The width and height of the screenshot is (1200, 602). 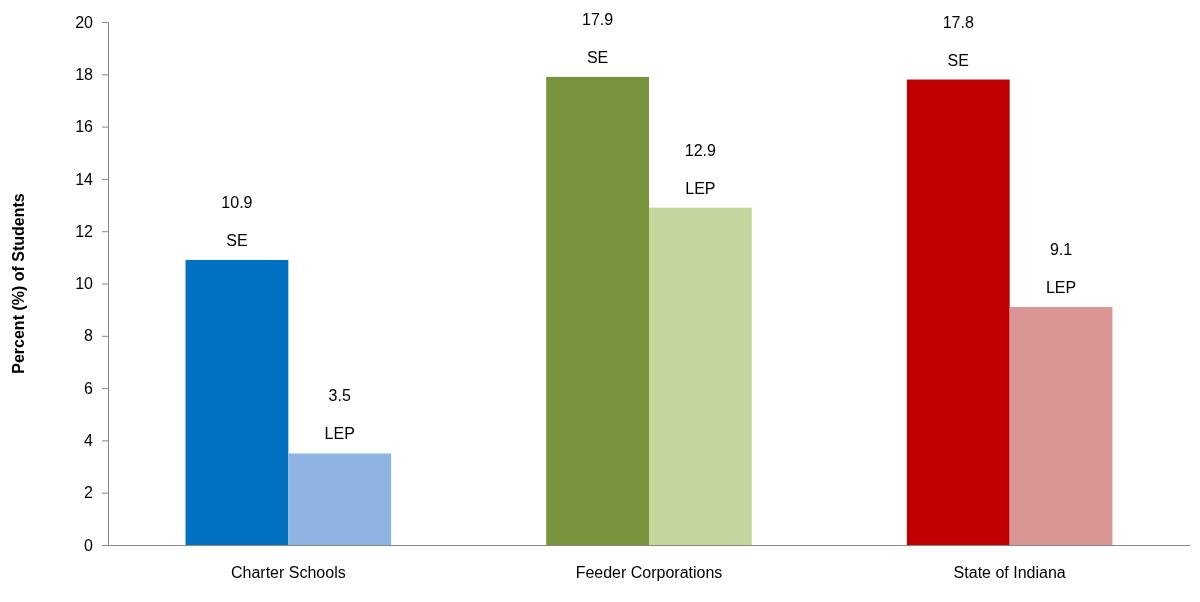 What do you see at coordinates (339, 396) in the screenshot?
I see `data-label: 3.5` at bounding box center [339, 396].